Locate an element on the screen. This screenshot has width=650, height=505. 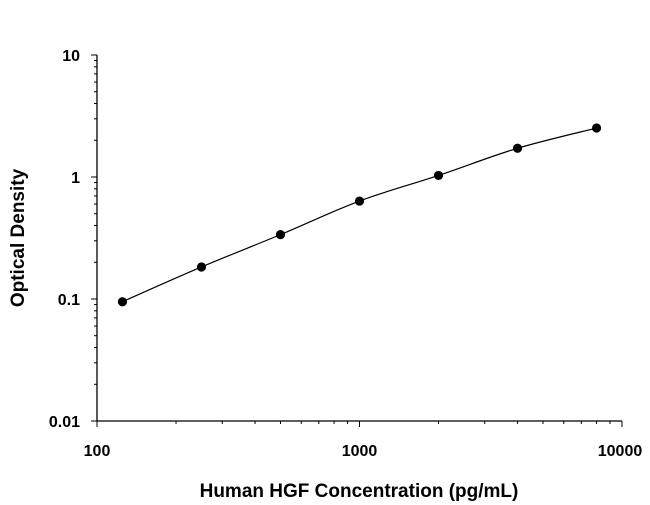
x-tick-labels: 100 1000 10000 is located at coordinates (363, 451).